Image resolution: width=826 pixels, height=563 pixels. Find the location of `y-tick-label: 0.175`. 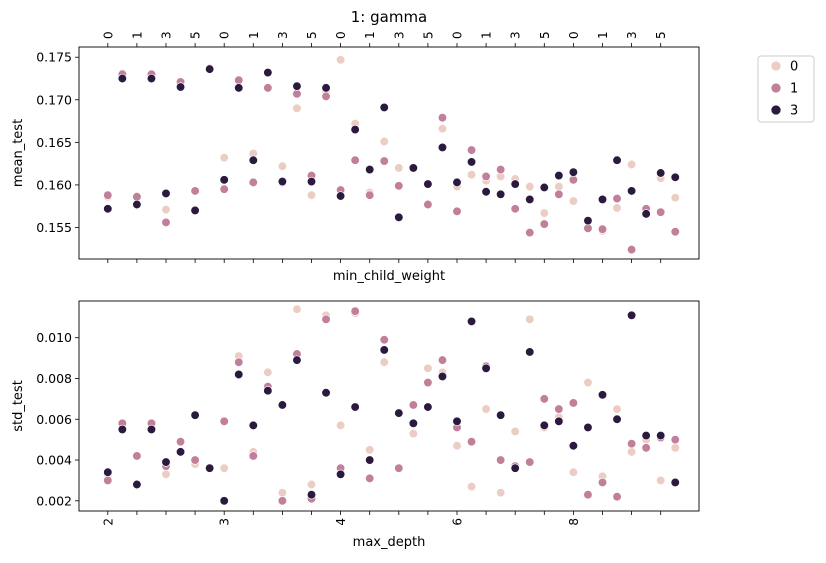

y-tick-label: 0.175 is located at coordinates (54, 57).